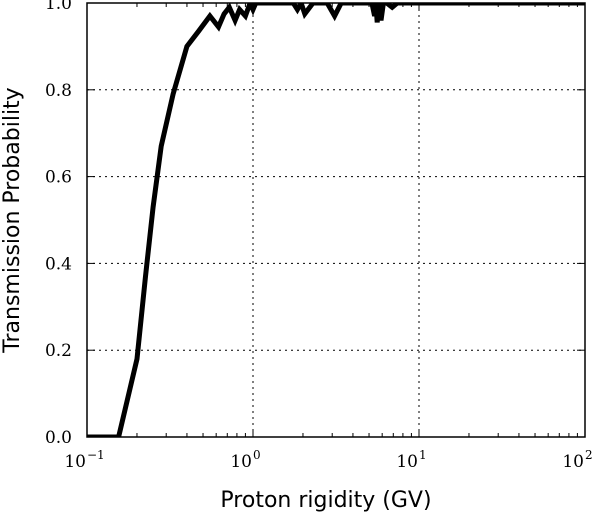 This screenshot has height=521, width=597. Describe the element at coordinates (58, 264) in the screenshot. I see `y-tick-label: 0.4` at that location.